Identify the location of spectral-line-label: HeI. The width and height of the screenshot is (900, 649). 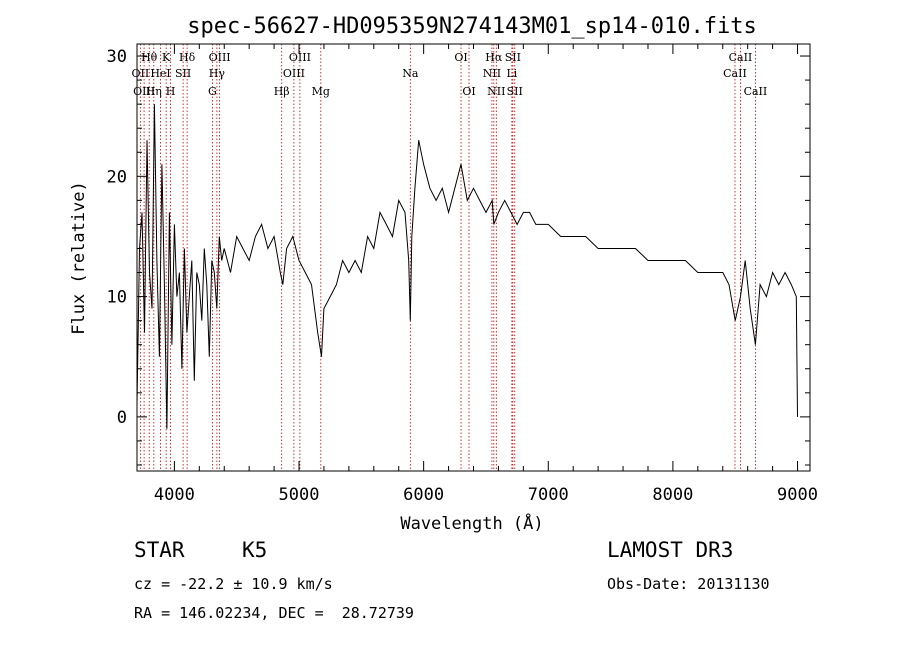
(160, 73).